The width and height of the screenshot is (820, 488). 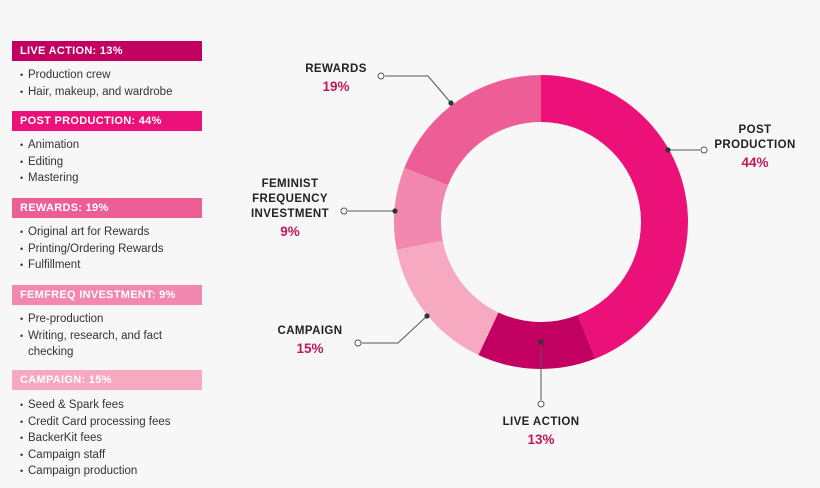 What do you see at coordinates (107, 121) in the screenshot?
I see `legend-header-post-production: POST PRODUCTION: 44%` at bounding box center [107, 121].